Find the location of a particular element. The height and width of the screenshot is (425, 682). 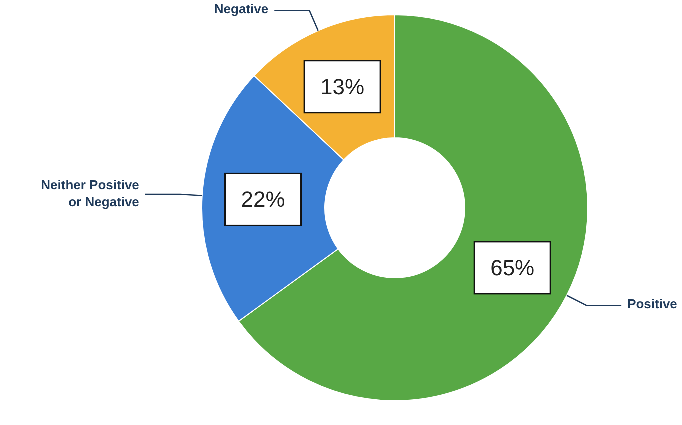

data-label: 65% is located at coordinates (512, 267).